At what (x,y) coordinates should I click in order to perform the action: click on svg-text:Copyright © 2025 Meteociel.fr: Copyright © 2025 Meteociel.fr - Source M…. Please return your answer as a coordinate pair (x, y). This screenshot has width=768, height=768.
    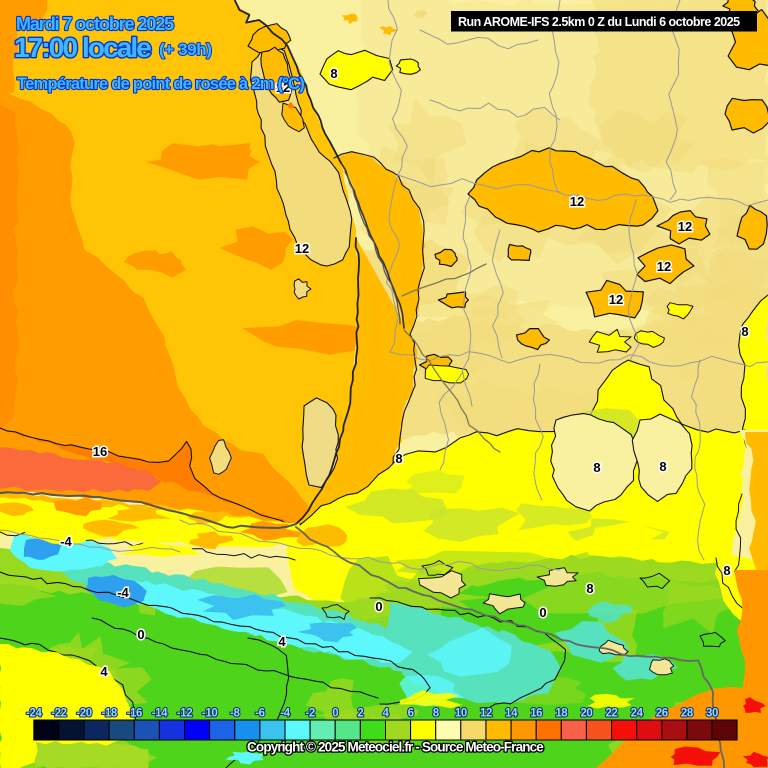
    Looking at the image, I should click on (395, 747).